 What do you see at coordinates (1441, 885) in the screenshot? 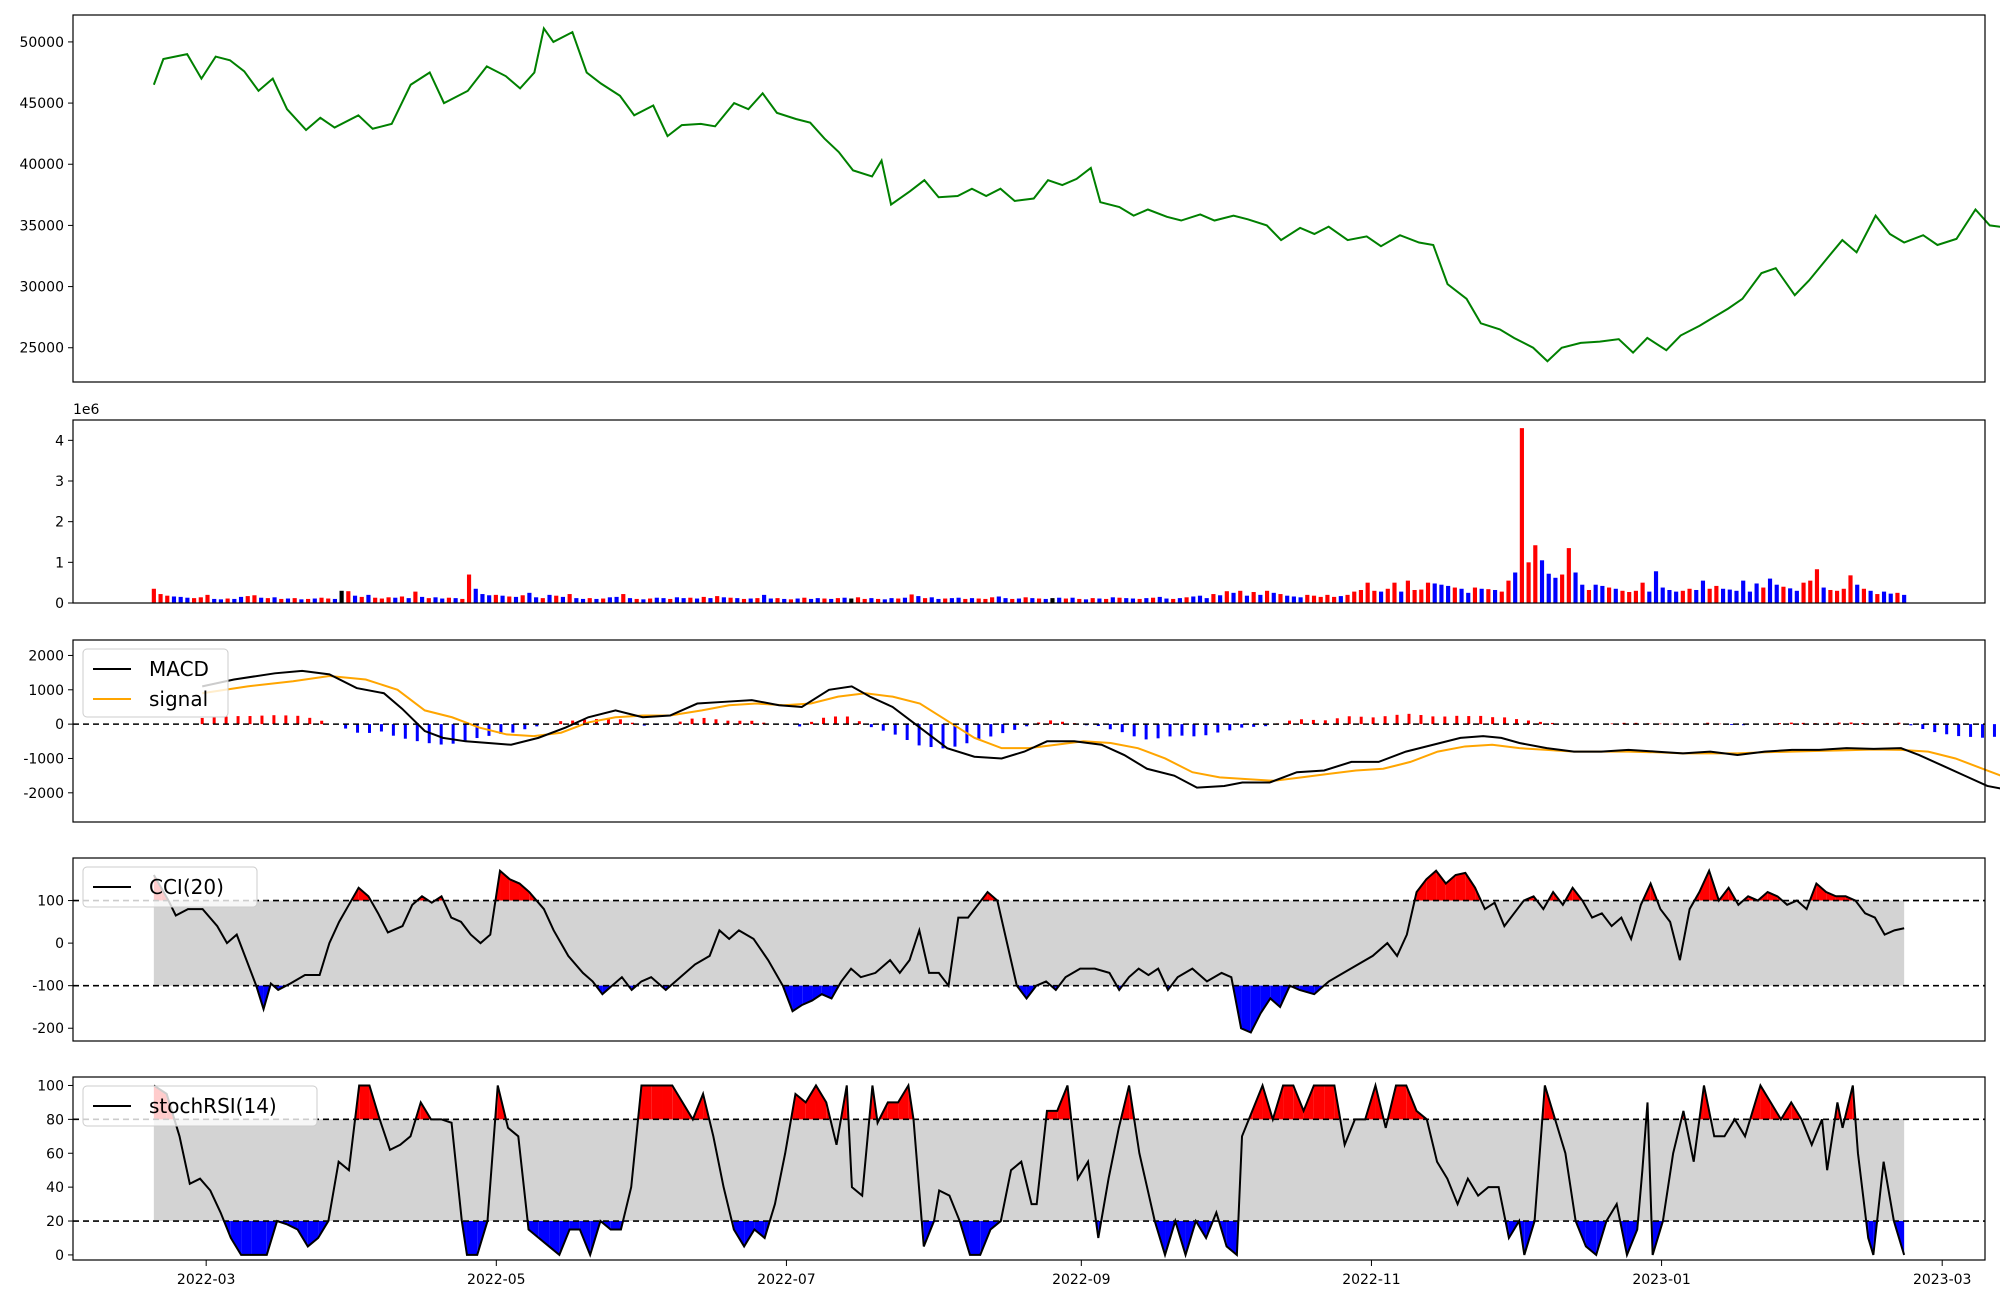
I see `cci-overbought-fill` at bounding box center [1441, 885].